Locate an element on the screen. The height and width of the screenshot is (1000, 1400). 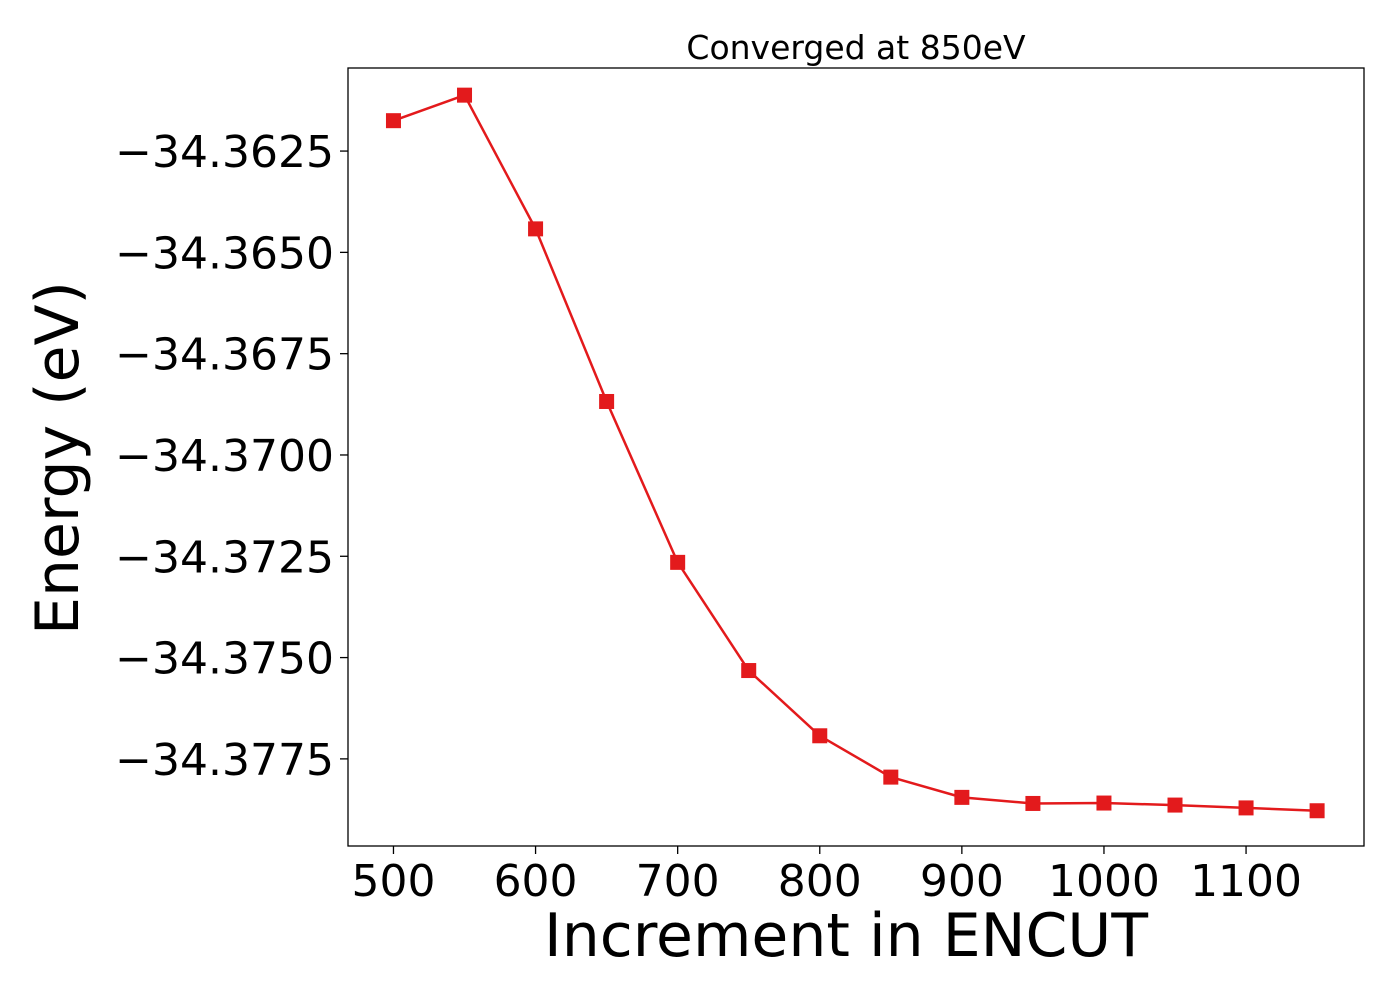
y-tick-label: −34.3625 is located at coordinates (224, 152).